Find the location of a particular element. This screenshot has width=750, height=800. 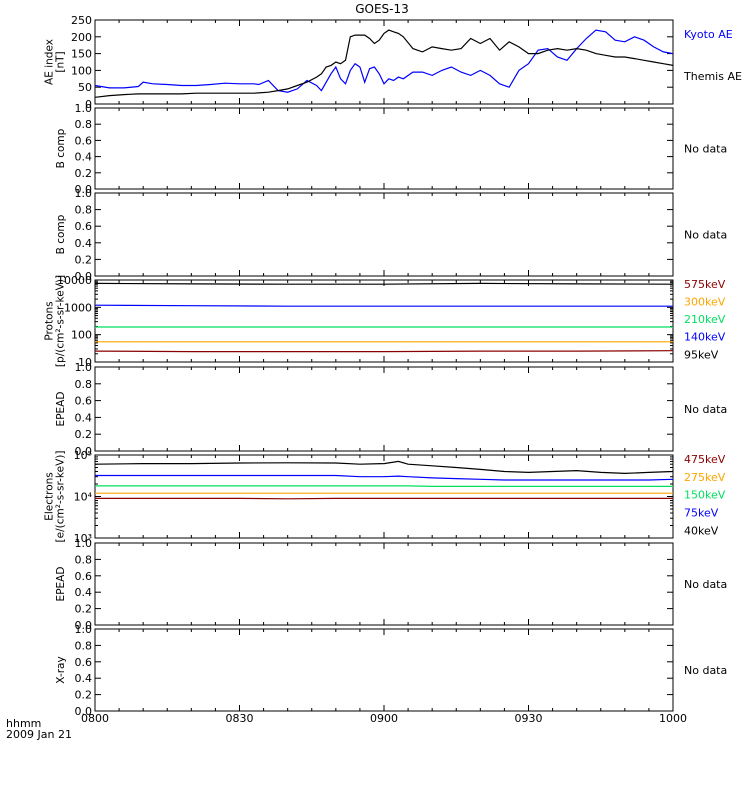

y-axis-label: [nT] is located at coordinates (61, 61).